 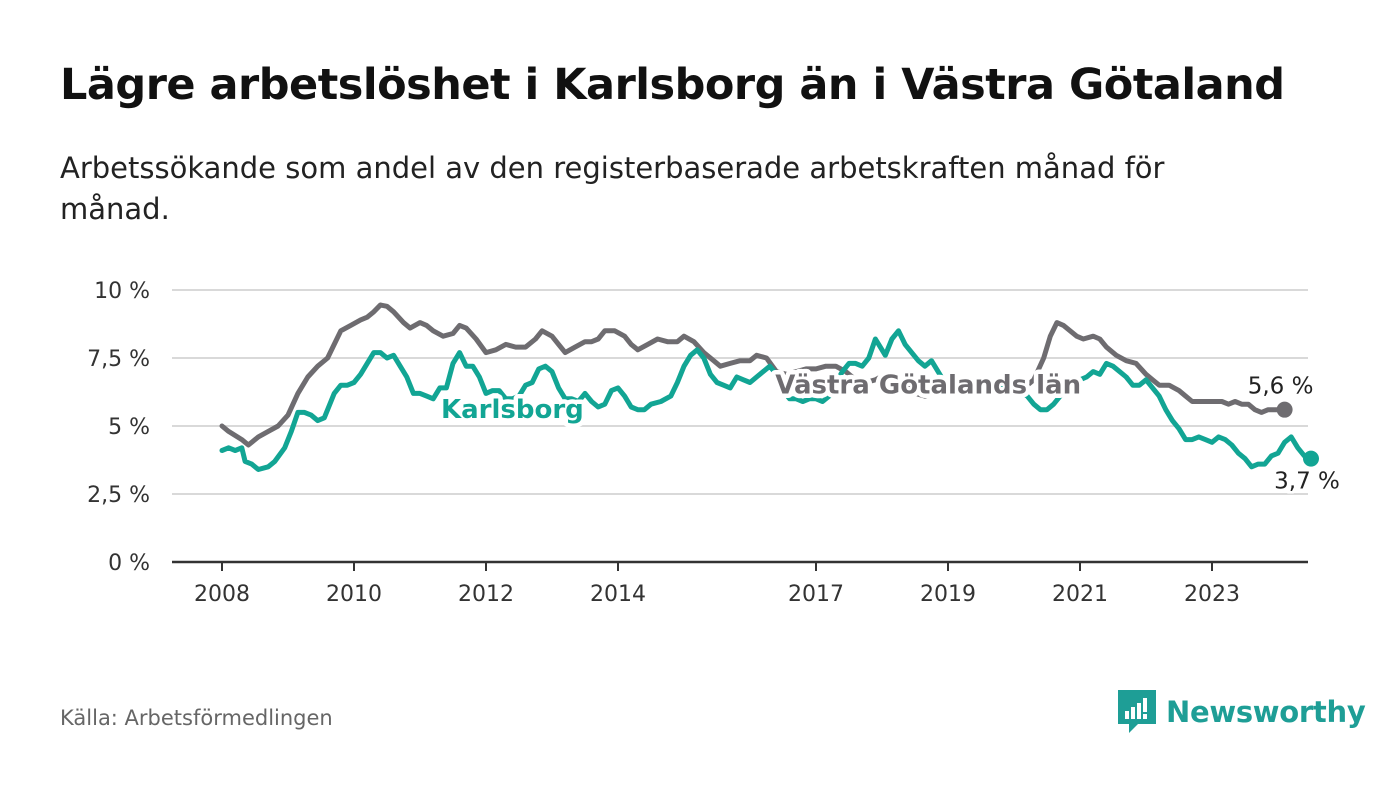 I want to click on x-tick-label: 2008, so click(x=222, y=594).